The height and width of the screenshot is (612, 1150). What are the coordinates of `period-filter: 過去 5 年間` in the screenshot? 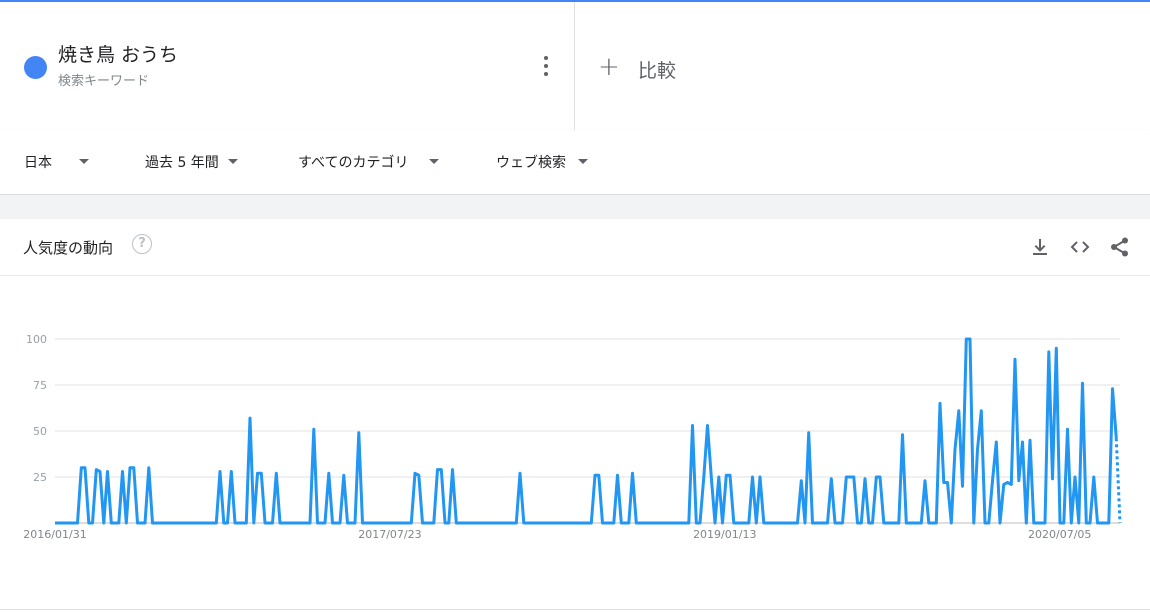 It's located at (195, 162).